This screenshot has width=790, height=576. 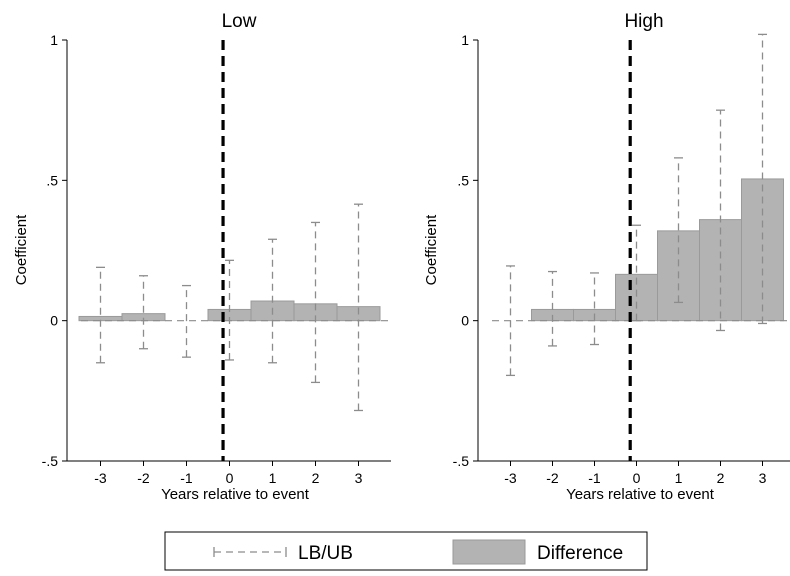 What do you see at coordinates (325, 553) in the screenshot?
I see `legend-label-lbub: LB/UB` at bounding box center [325, 553].